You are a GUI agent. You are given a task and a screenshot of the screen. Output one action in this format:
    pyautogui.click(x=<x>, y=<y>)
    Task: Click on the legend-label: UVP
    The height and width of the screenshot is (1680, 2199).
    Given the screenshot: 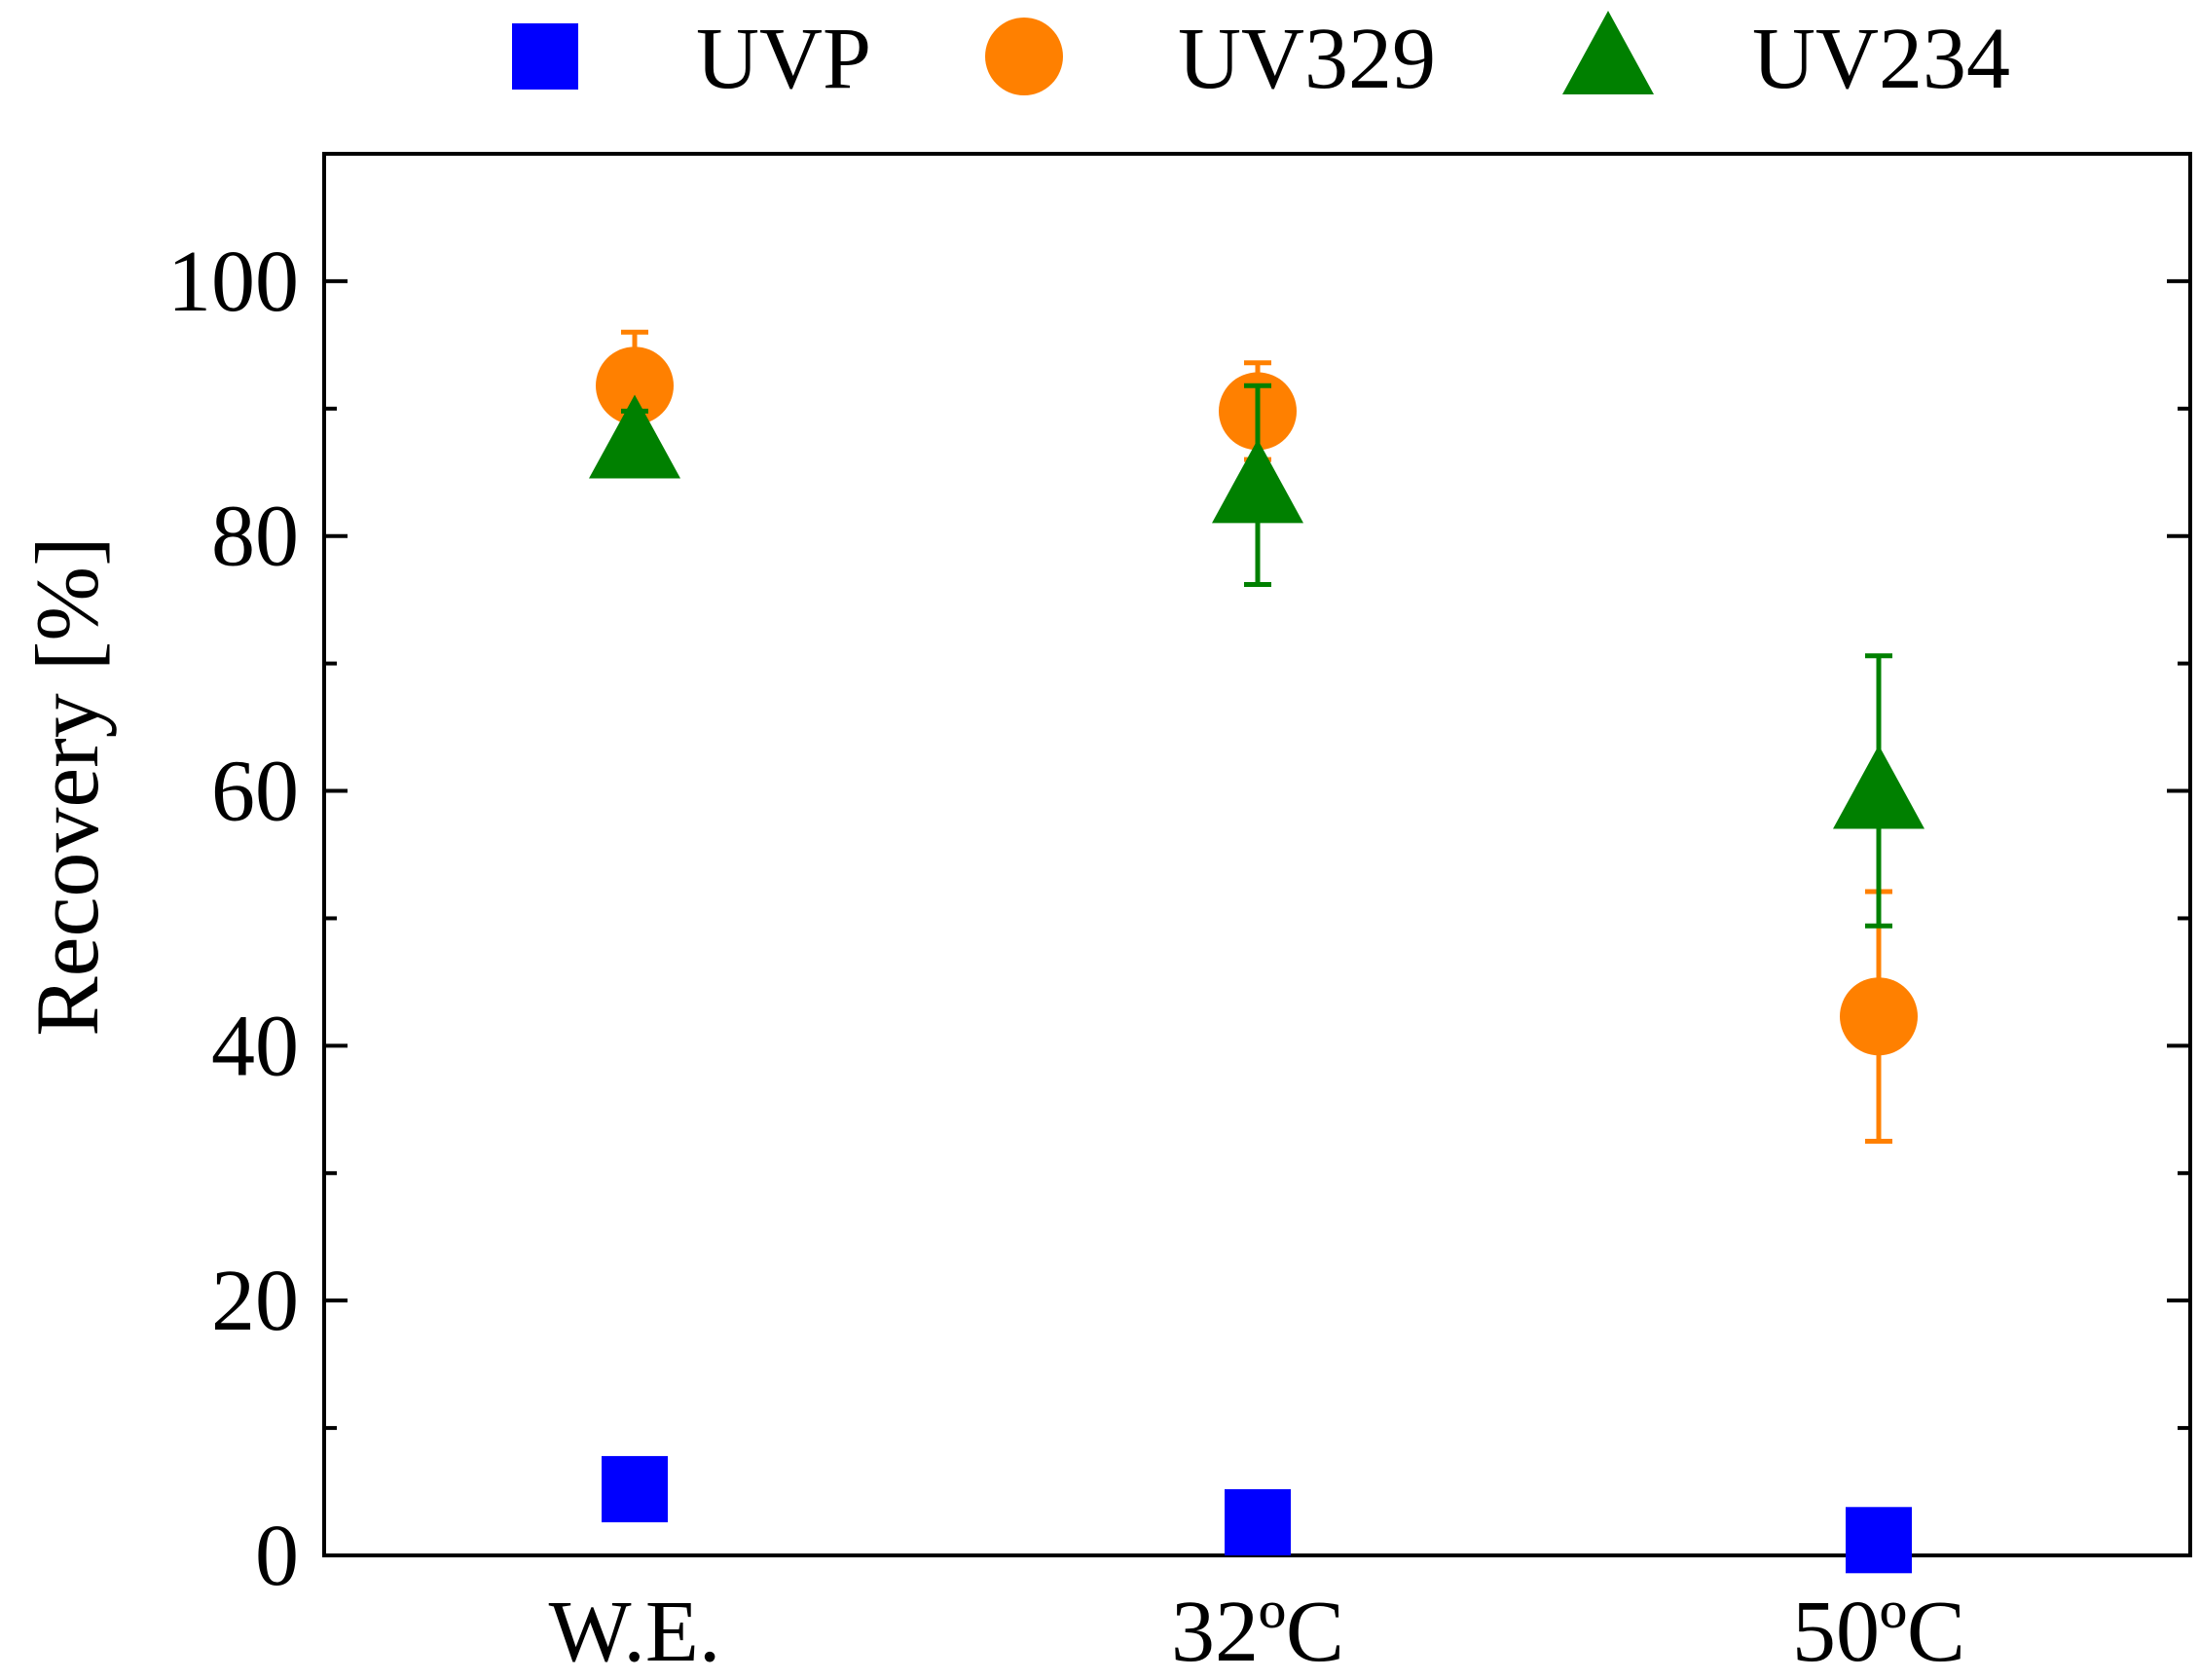 What is the action you would take?
    pyautogui.click(x=784, y=59)
    